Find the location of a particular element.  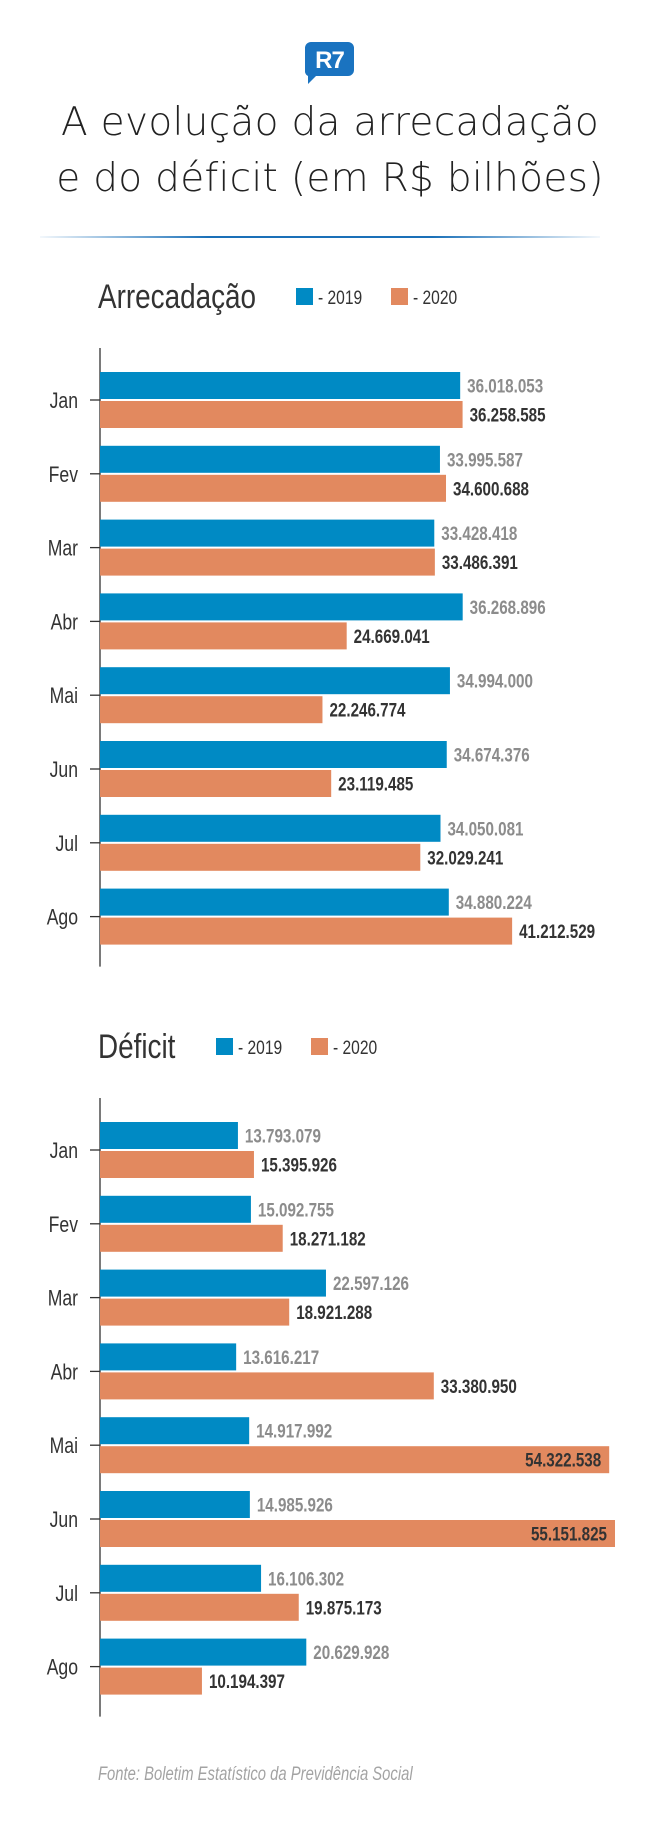

page-title-line2: e do déficit (em R$ bilhões) is located at coordinates (330, 178).